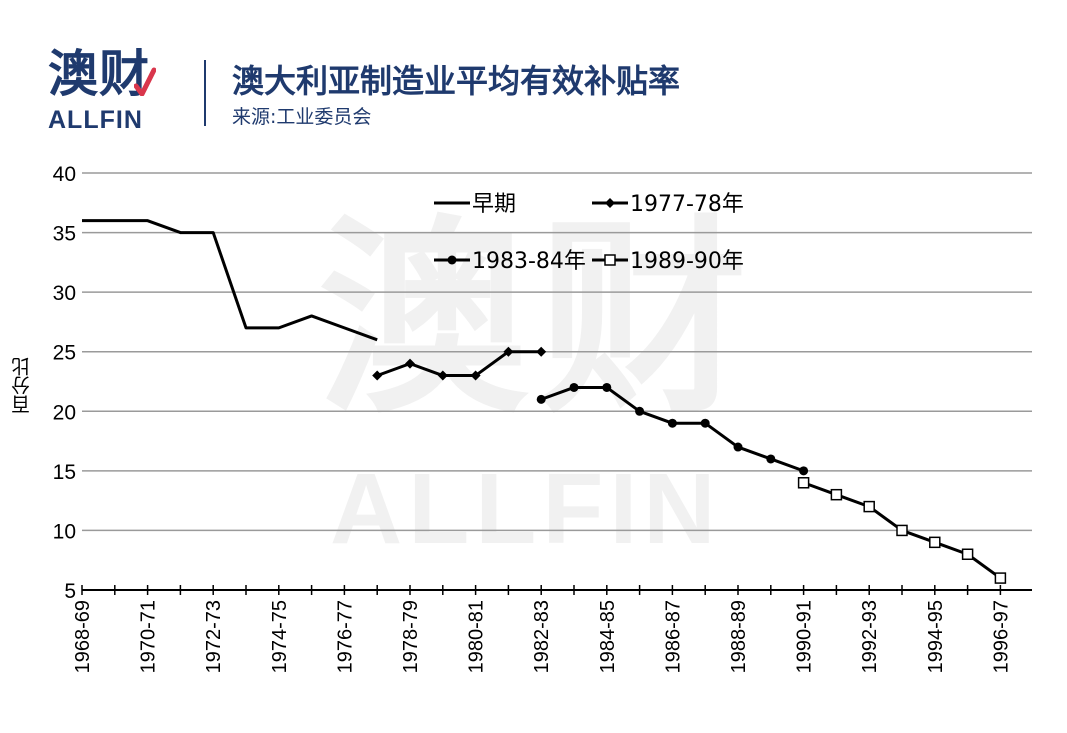 The width and height of the screenshot is (1067, 733). Describe the element at coordinates (64, 174) in the screenshot. I see `y-tick-label: 40` at that location.